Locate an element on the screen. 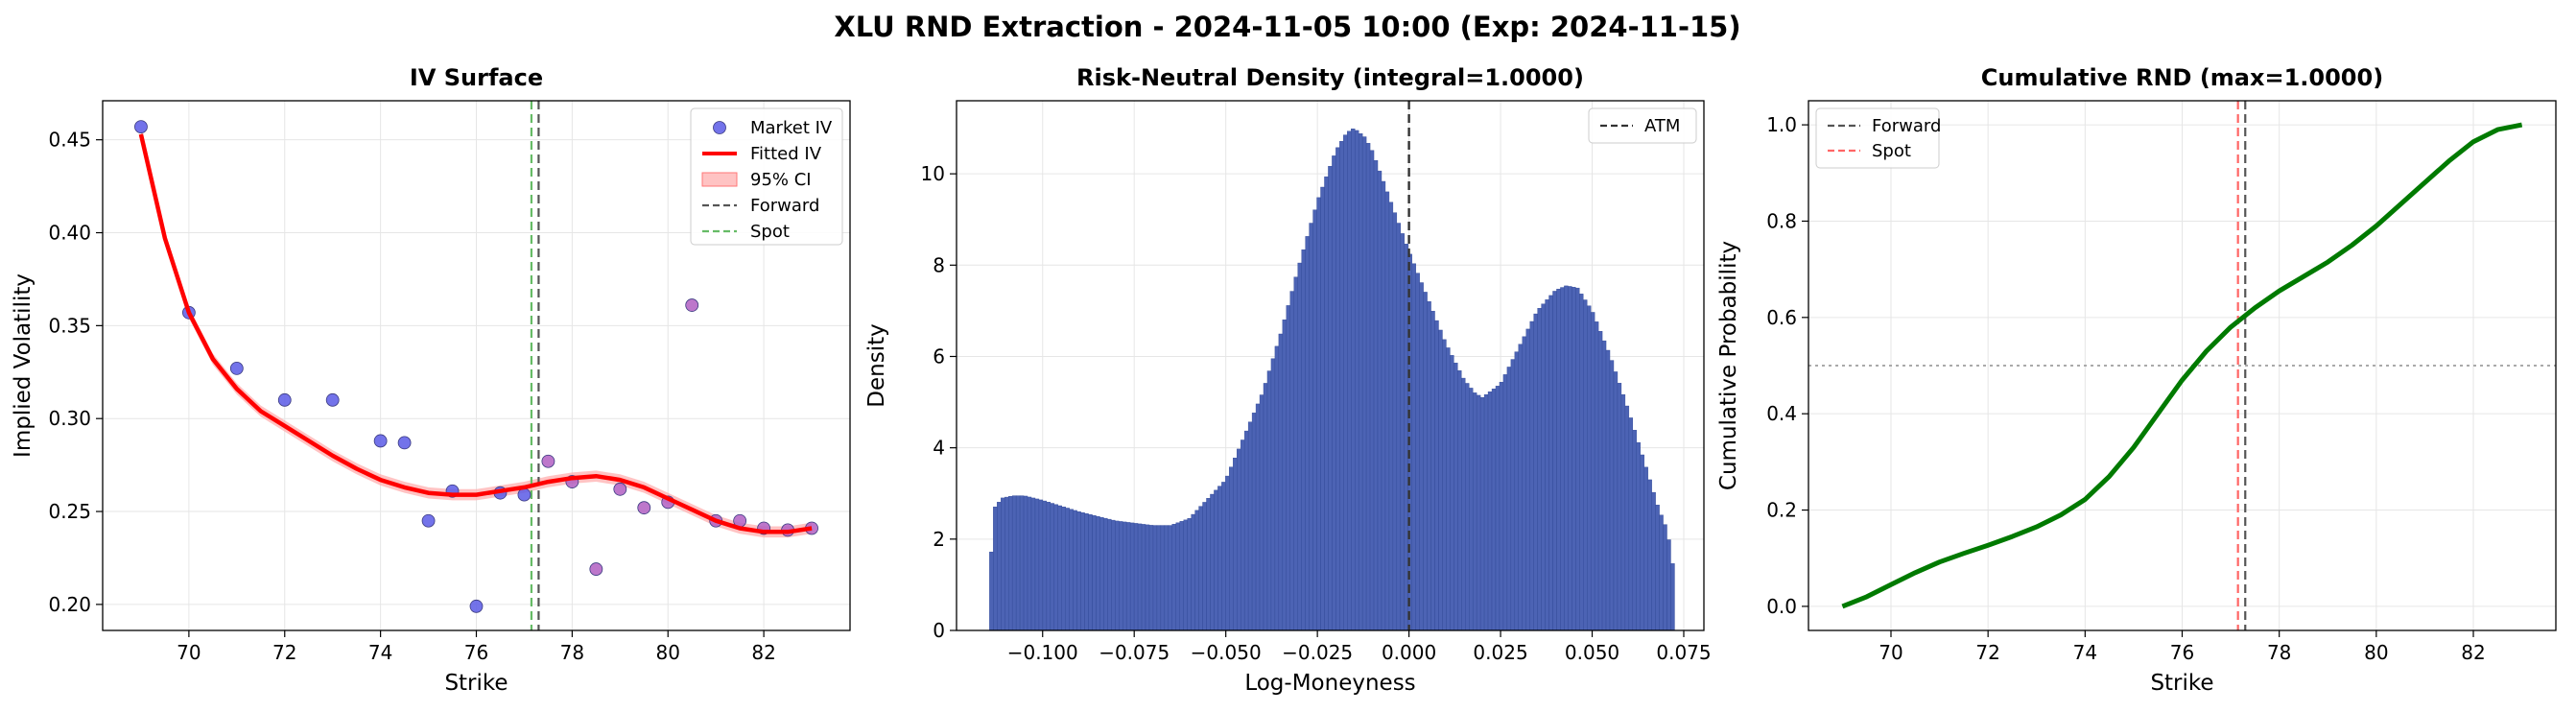 The image size is (2576, 712). y-tick-label: 0.45 is located at coordinates (70, 140).